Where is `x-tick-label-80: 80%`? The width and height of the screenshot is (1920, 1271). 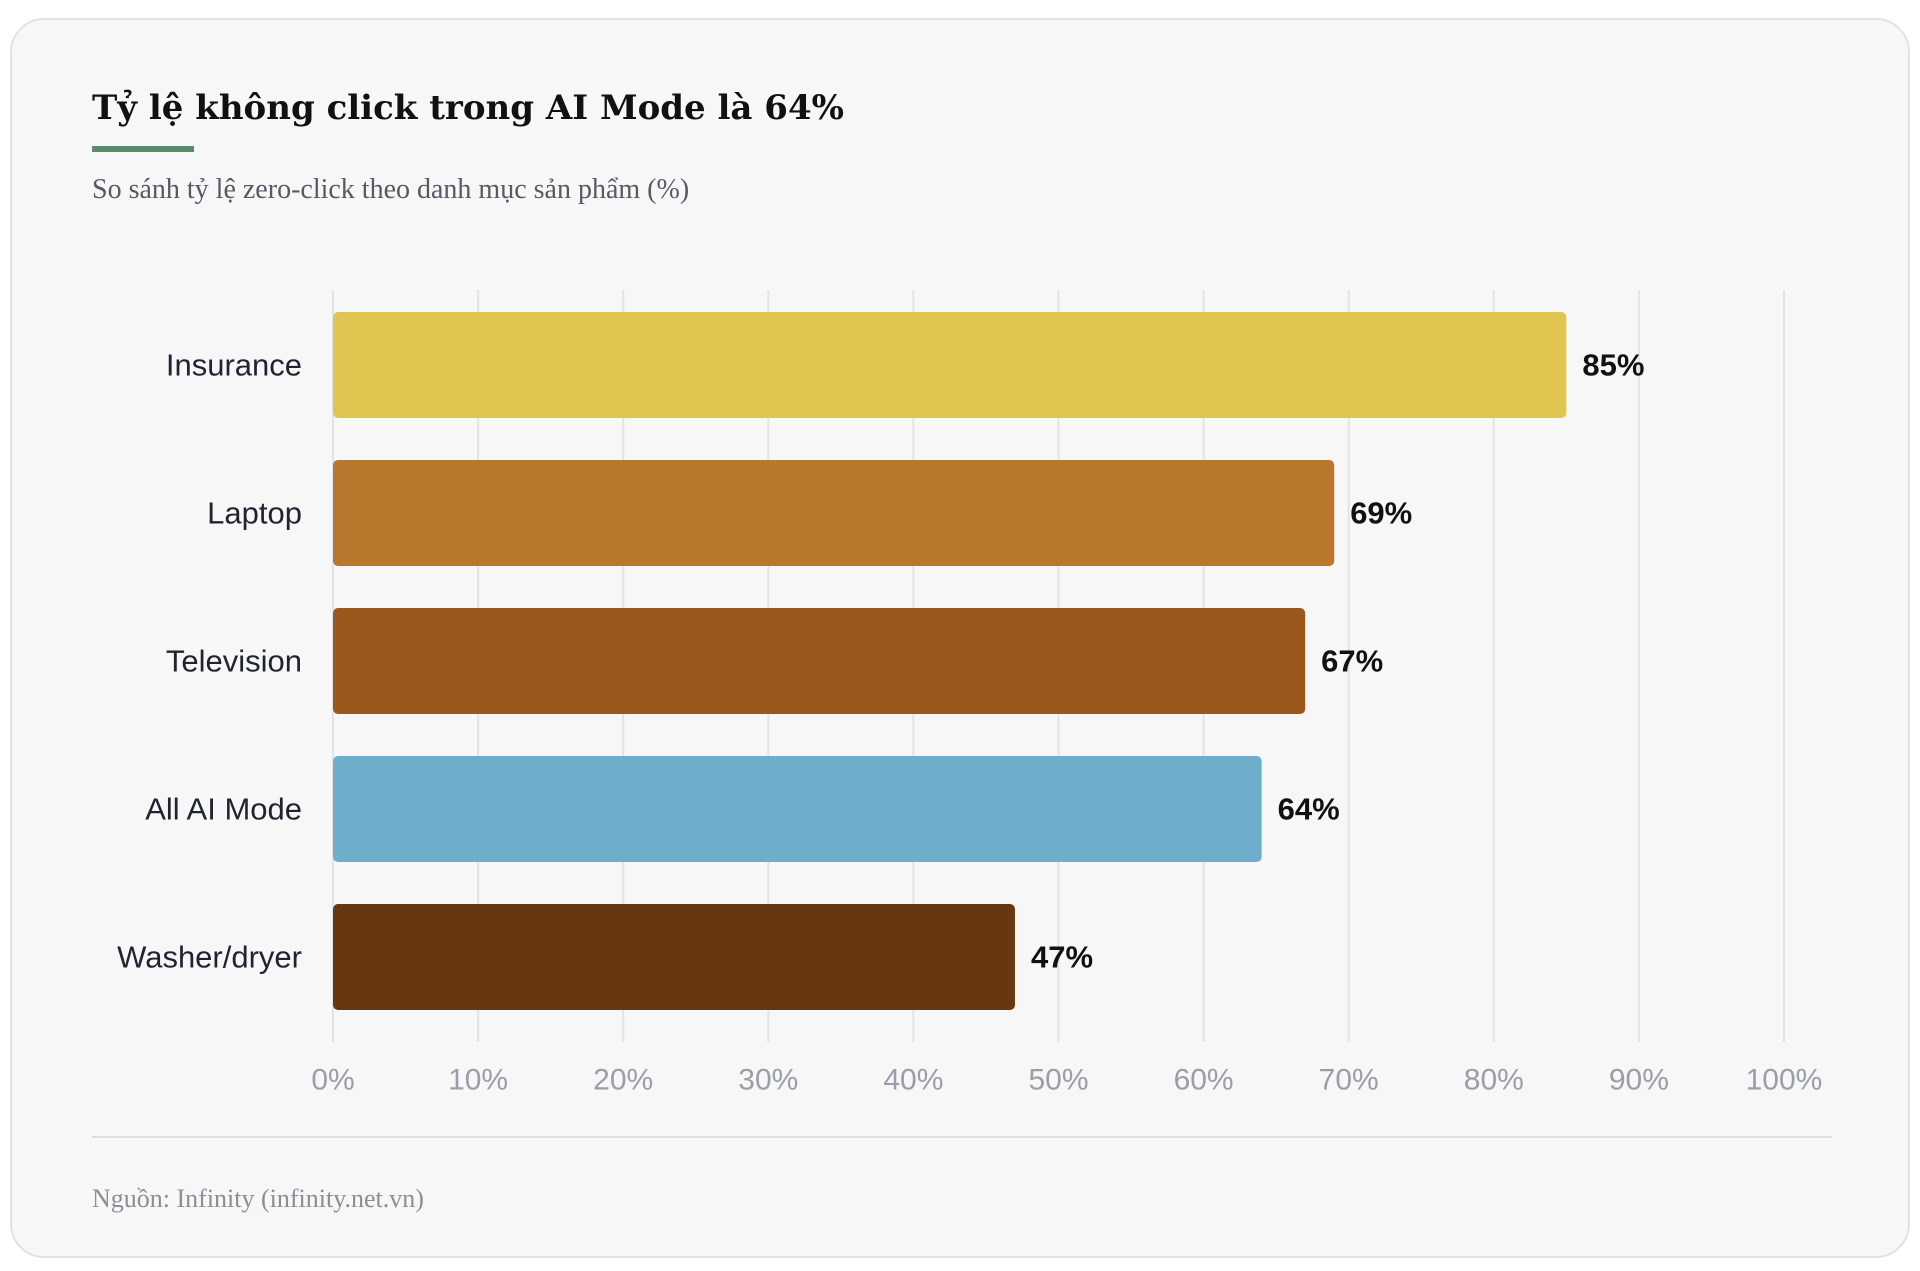 x-tick-label-80: 80% is located at coordinates (1494, 1080).